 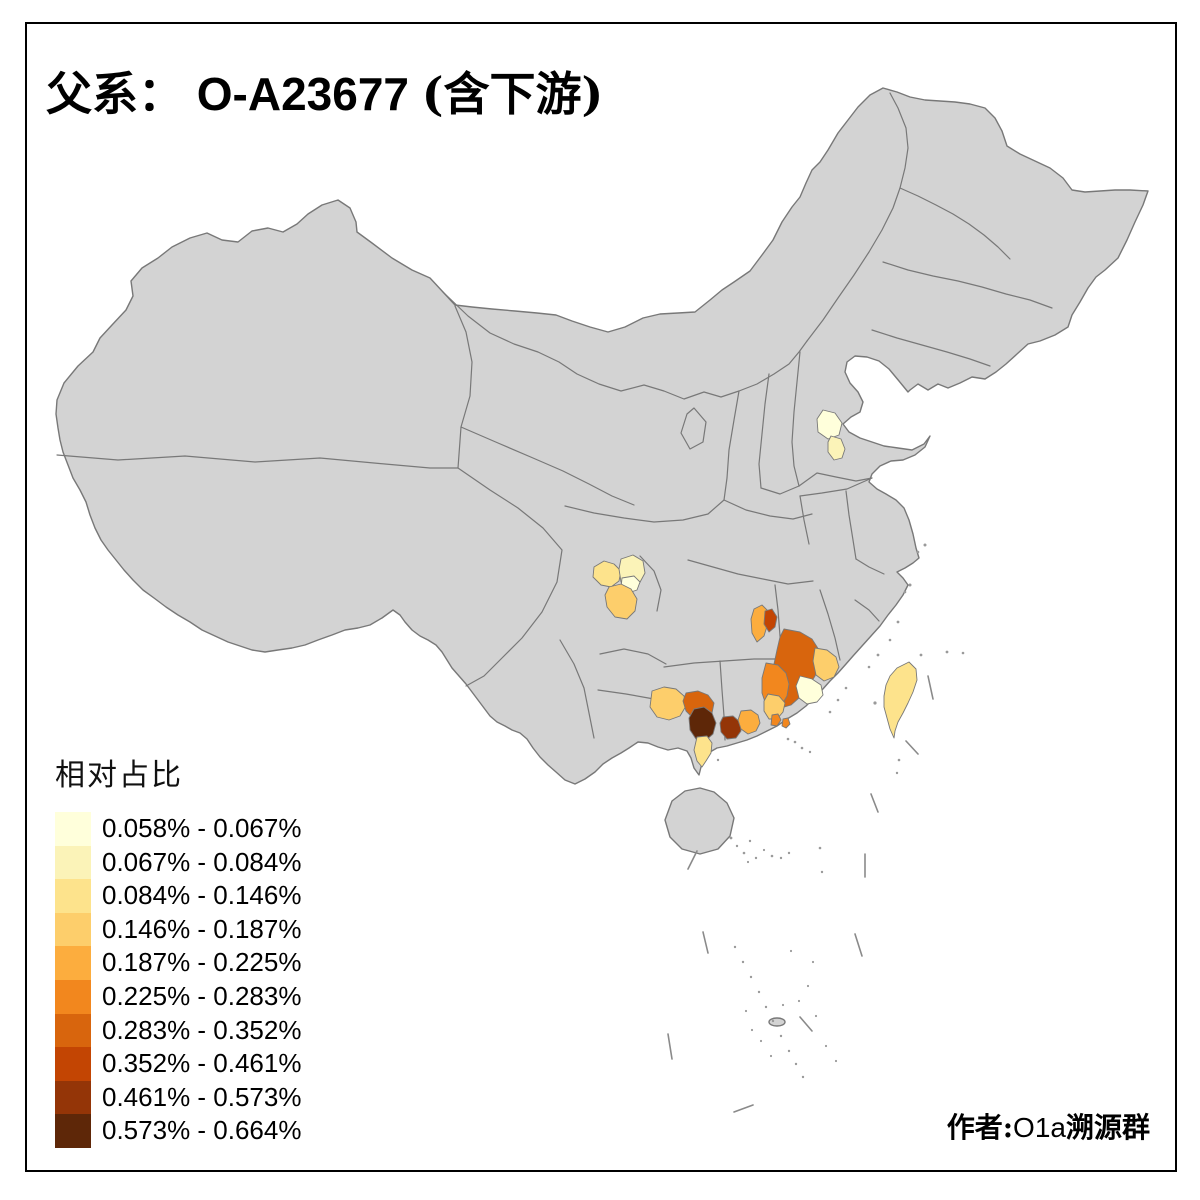 What do you see at coordinates (202, 1130) in the screenshot?
I see `legend-label-9: 0.573% - 0.664%` at bounding box center [202, 1130].